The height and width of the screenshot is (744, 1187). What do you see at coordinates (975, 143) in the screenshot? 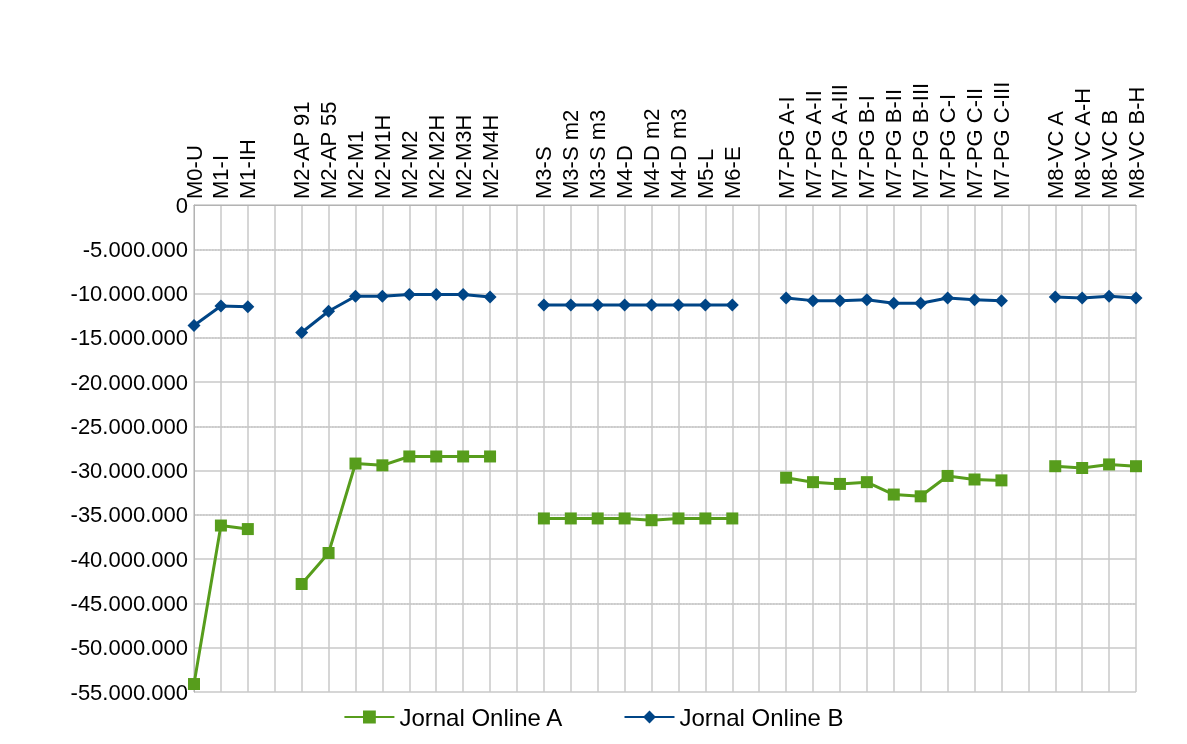
I see `x-tick-label: M7-PG C-II` at bounding box center [975, 143].